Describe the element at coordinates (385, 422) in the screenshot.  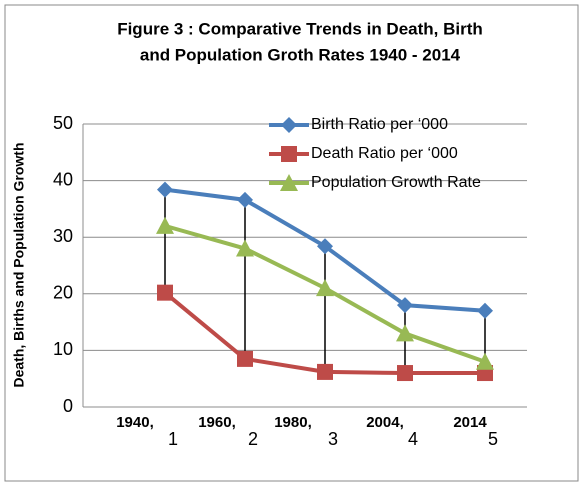
I see `x-category-label: 2004,` at that location.